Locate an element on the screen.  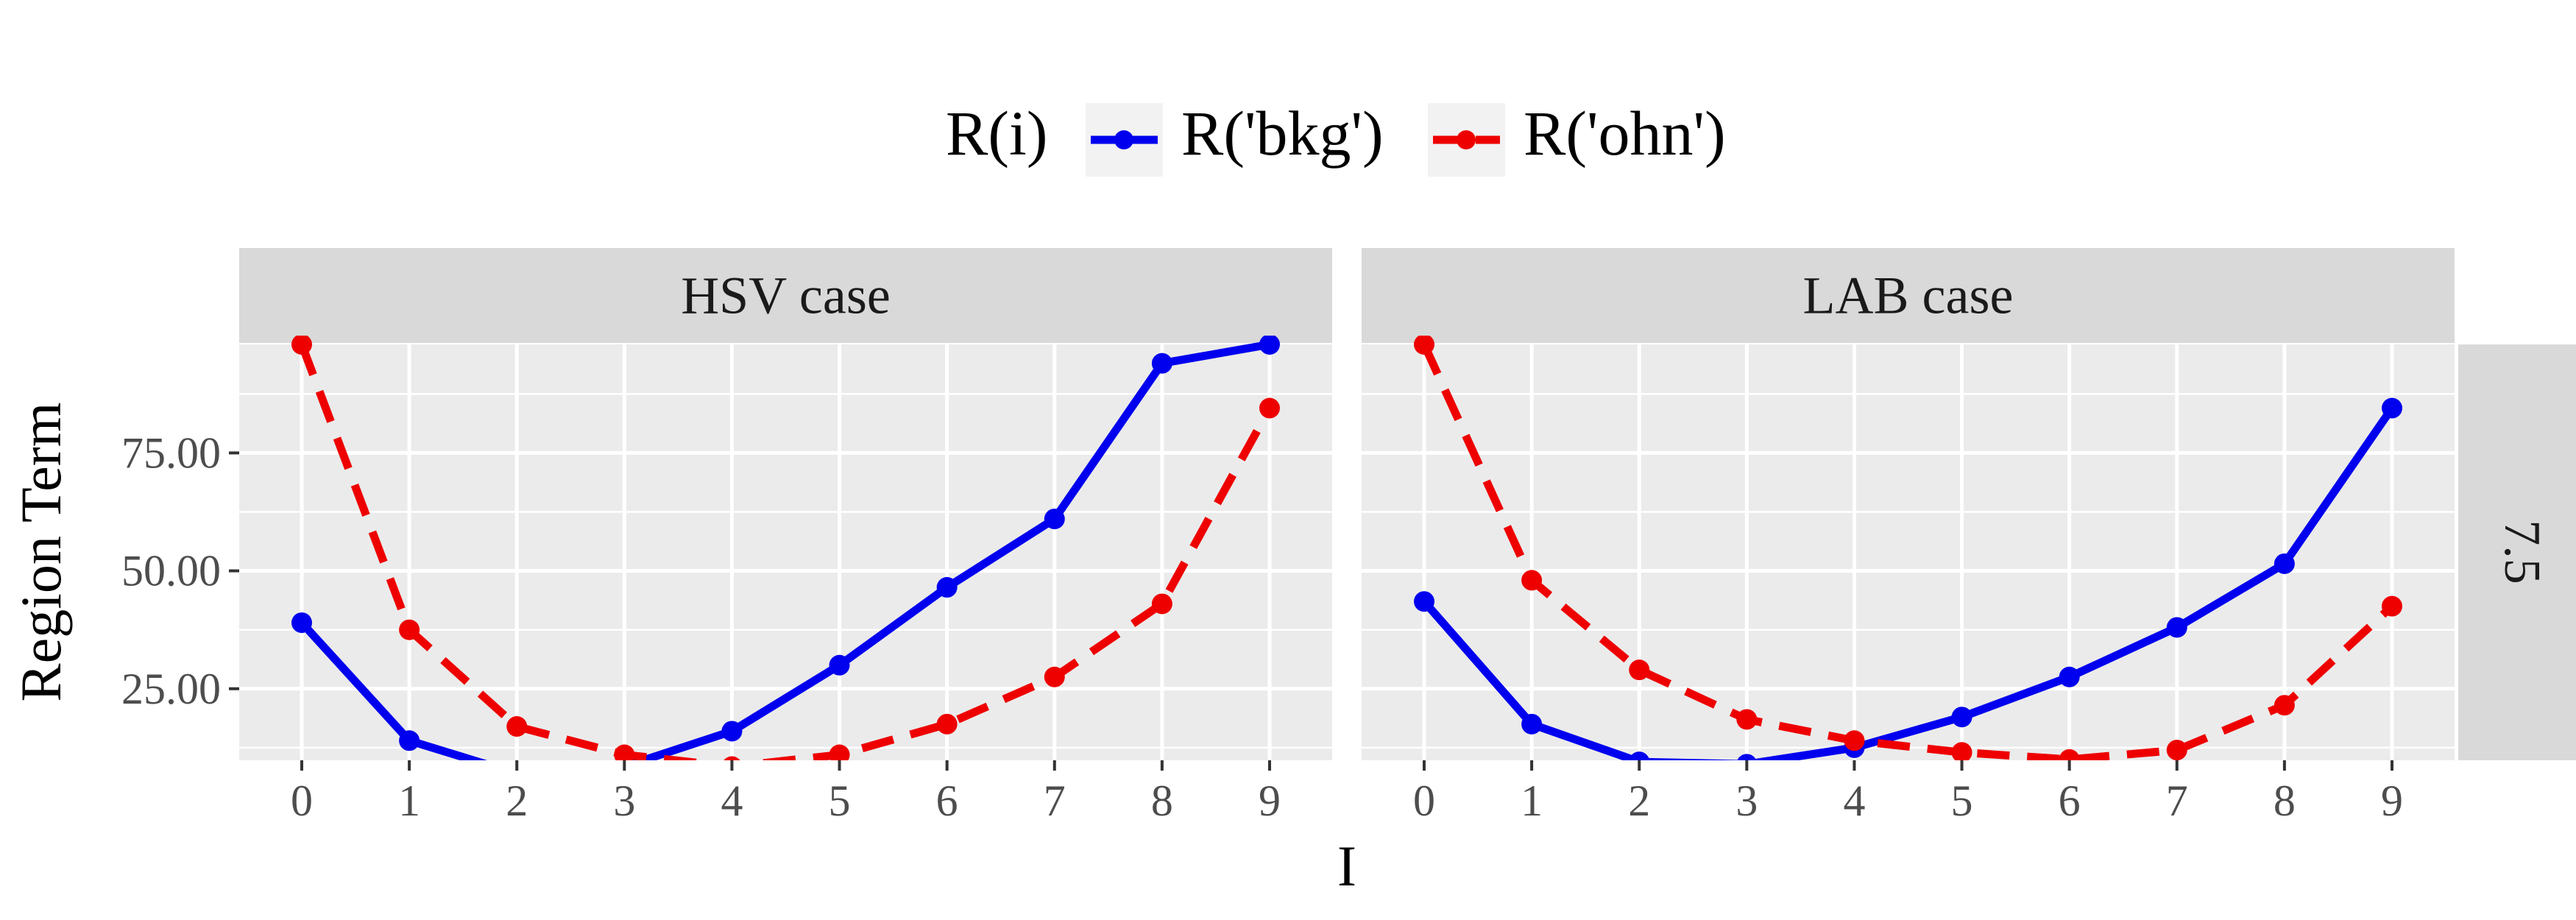
y-axis-title: Region Term is located at coordinates (41, 552).